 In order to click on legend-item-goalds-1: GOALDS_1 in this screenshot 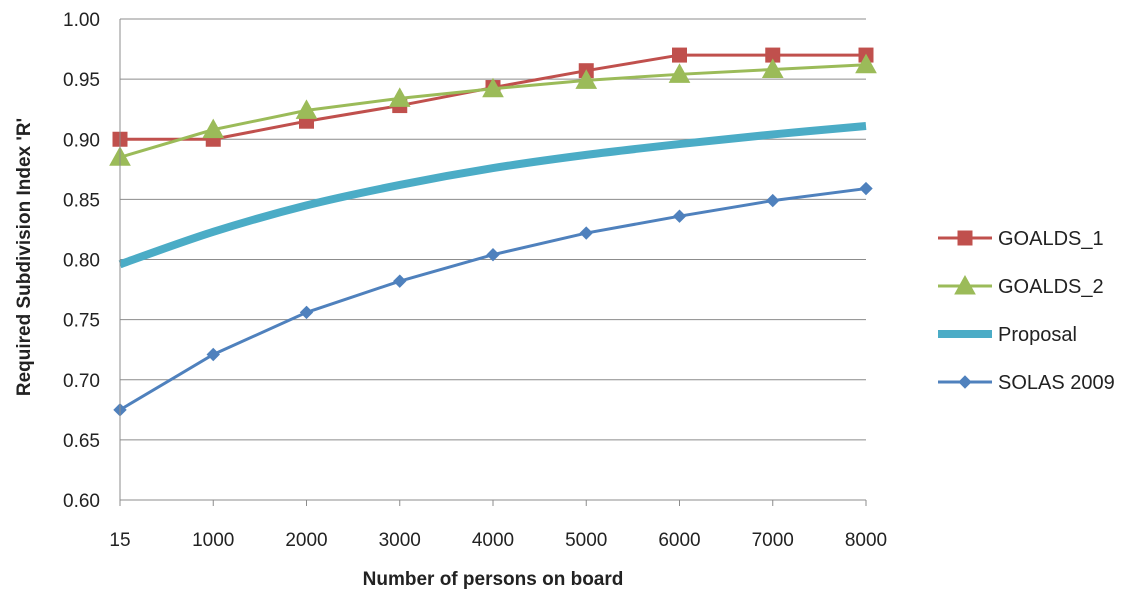, I will do `click(1021, 239)`.